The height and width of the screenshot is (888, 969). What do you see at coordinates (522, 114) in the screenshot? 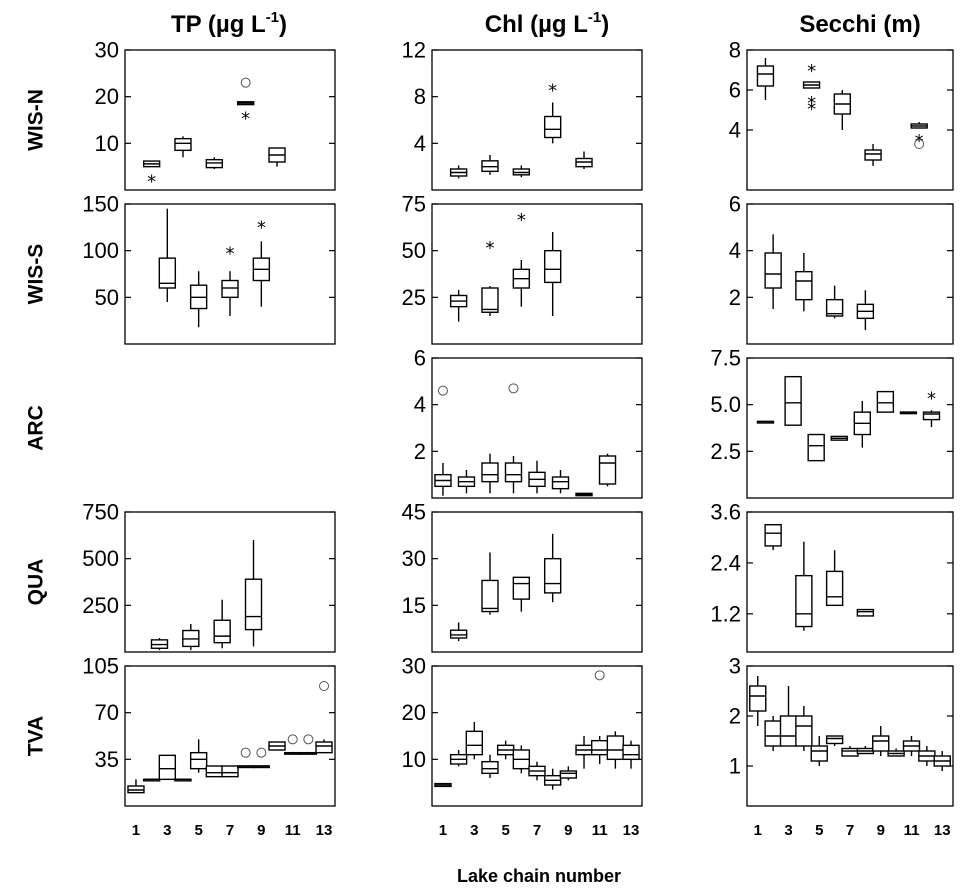
I see `panel-wis-n-1: 4 8 12 *` at bounding box center [522, 114].